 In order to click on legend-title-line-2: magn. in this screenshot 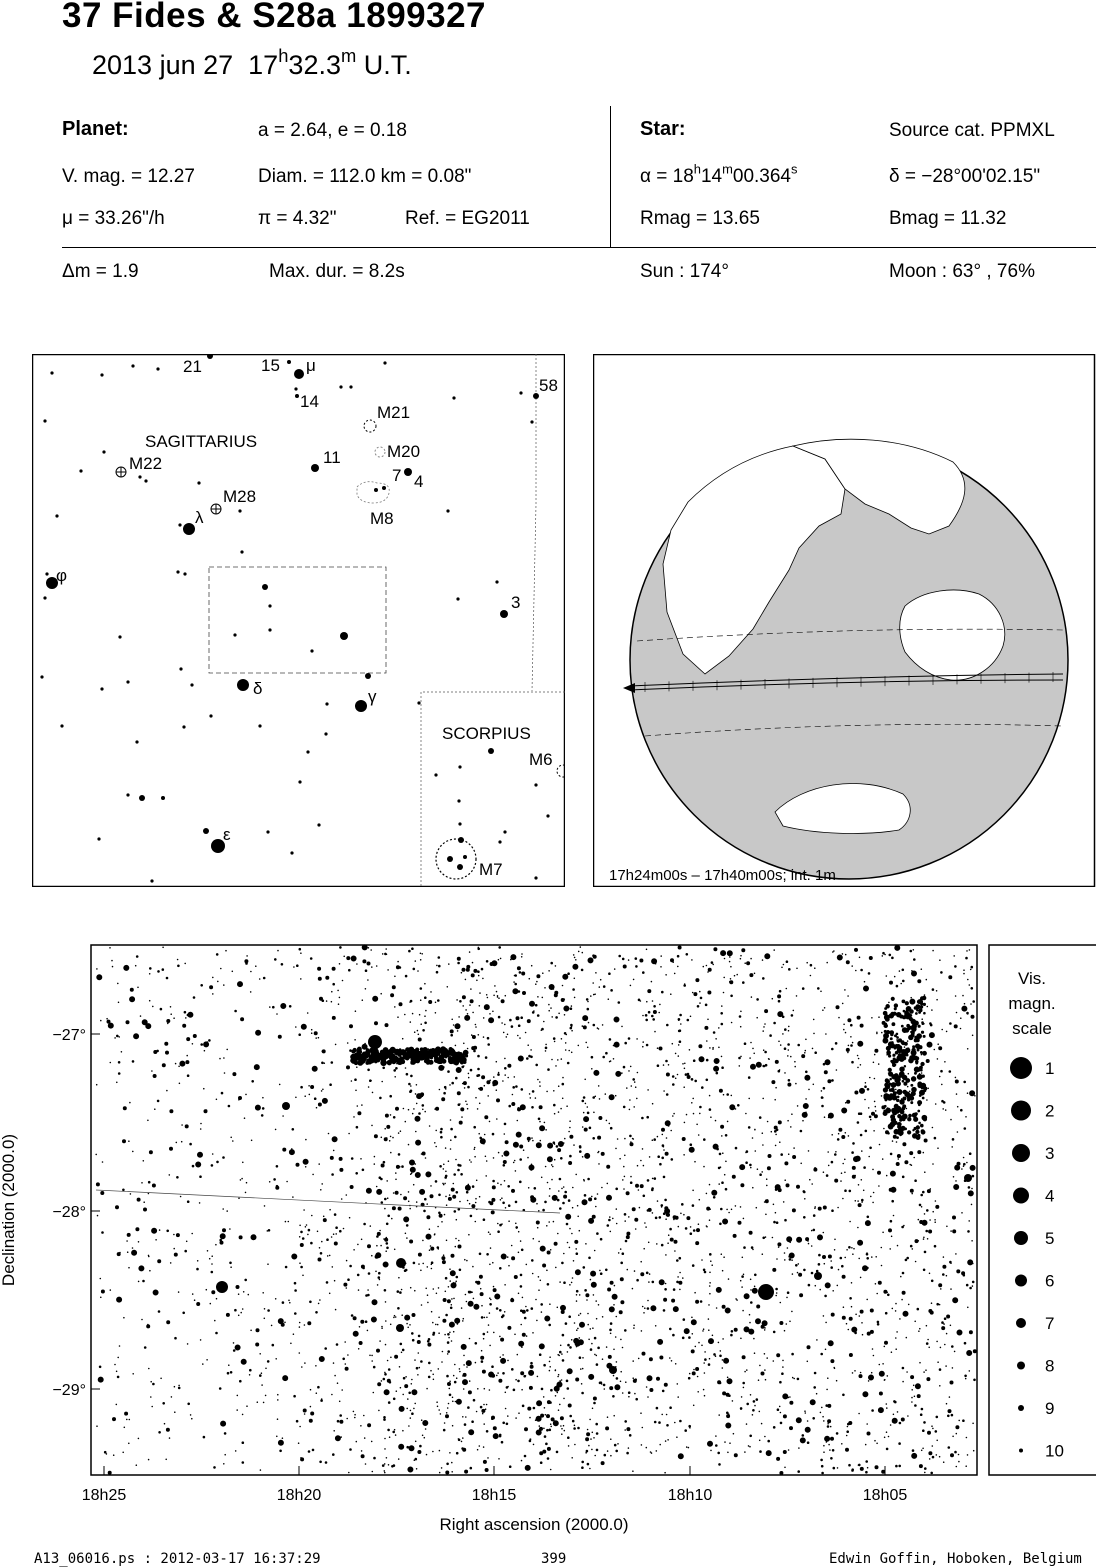, I will do `click(1031, 1003)`.